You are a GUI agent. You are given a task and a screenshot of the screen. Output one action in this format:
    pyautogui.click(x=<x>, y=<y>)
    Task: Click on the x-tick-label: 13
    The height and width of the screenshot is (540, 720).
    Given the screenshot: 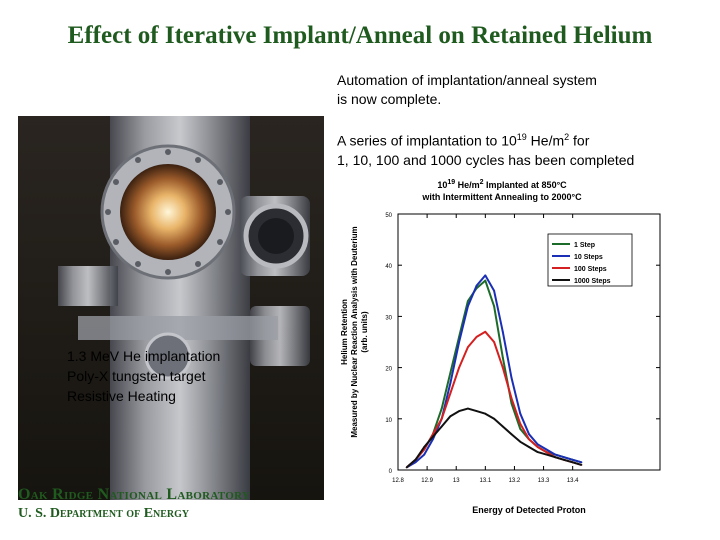 What is the action you would take?
    pyautogui.click(x=456, y=481)
    